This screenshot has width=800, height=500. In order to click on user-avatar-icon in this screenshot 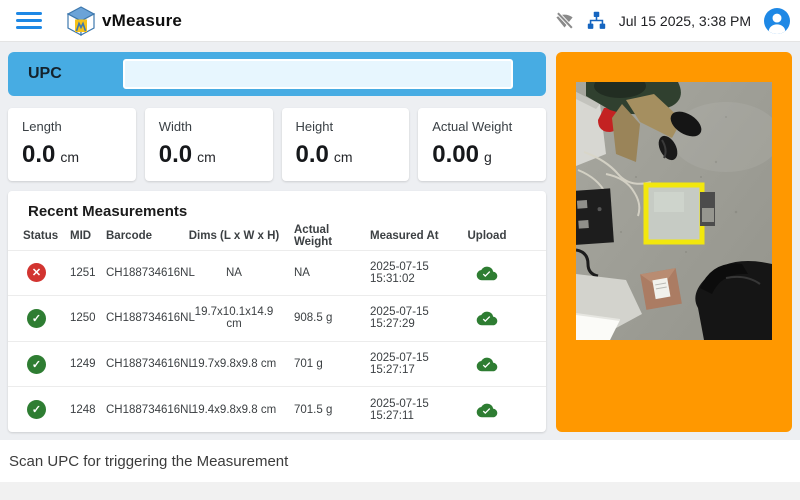, I will do `click(777, 20)`.